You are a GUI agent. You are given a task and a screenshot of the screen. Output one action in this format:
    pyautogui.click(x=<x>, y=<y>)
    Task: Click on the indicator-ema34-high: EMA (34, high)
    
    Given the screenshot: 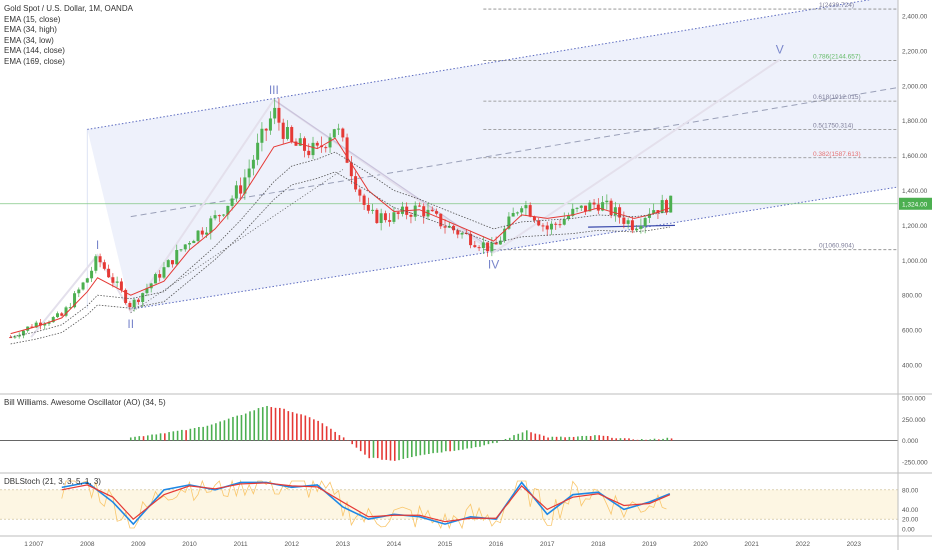 What is the action you would take?
    pyautogui.click(x=30, y=29)
    